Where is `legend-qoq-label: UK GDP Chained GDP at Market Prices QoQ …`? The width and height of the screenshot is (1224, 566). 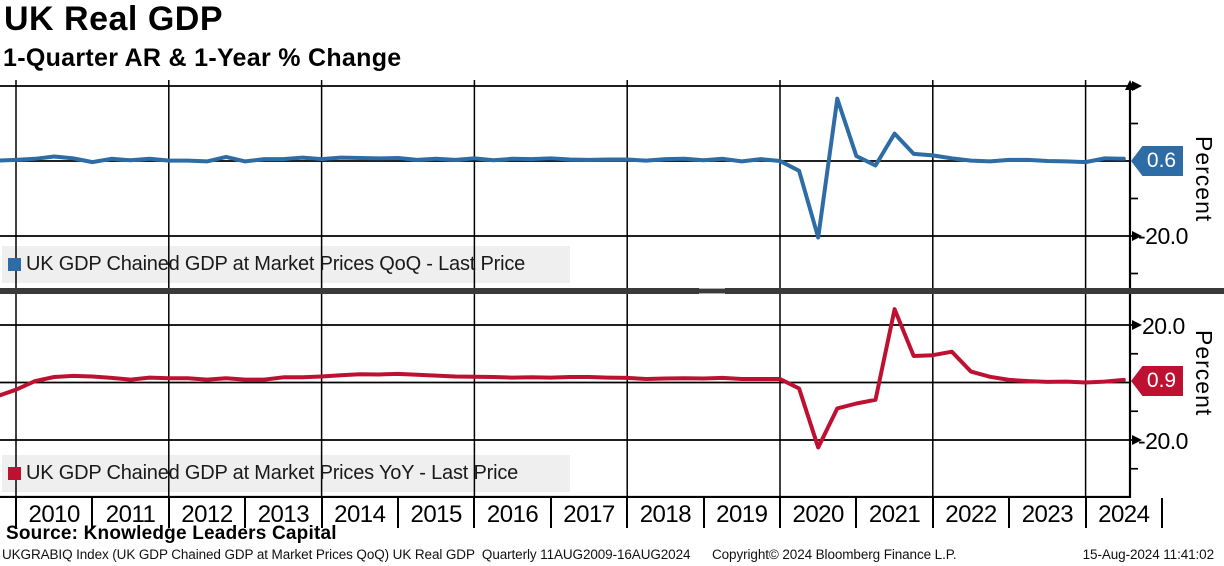
legend-qoq-label: UK GDP Chained GDP at Market Prices QoQ … is located at coordinates (276, 264).